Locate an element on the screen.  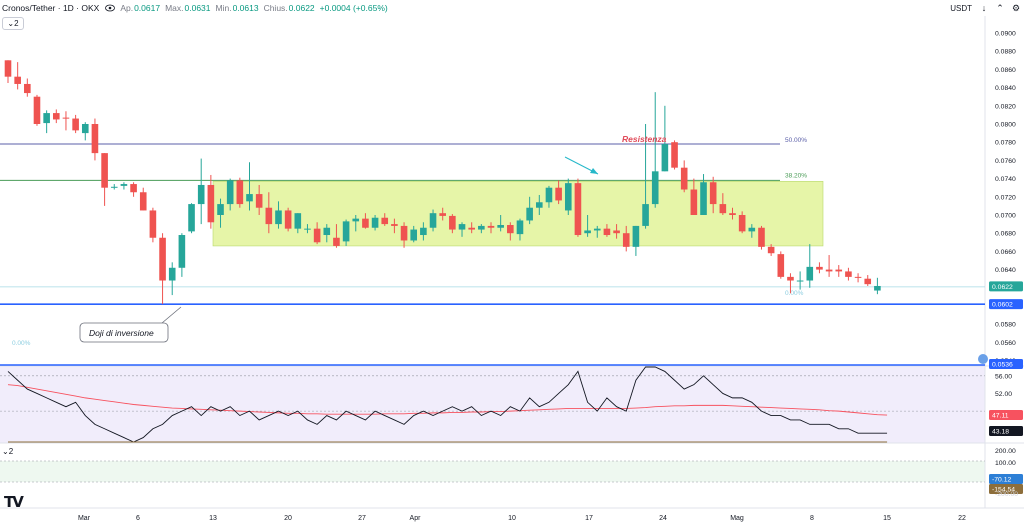
rsi-panel-bg is located at coordinates (492, 404).